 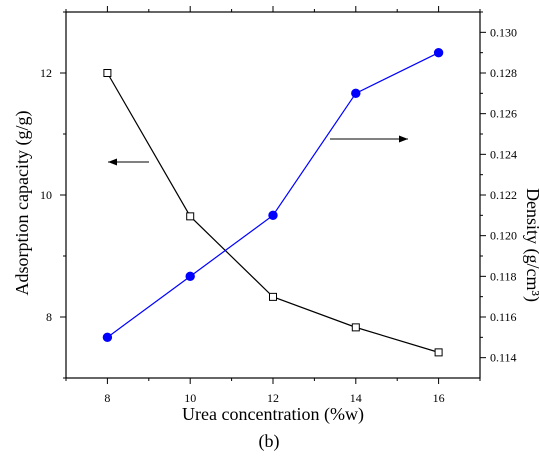 I want to click on y-right-tick-label: 0.126, so click(x=503, y=114).